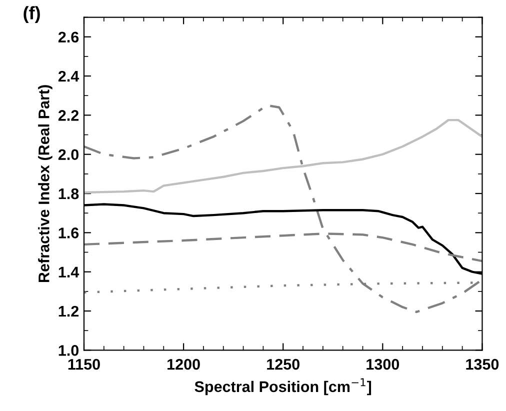 The width and height of the screenshot is (506, 411). What do you see at coordinates (68, 115) in the screenshot?
I see `y-tick-label: 2.2` at bounding box center [68, 115].